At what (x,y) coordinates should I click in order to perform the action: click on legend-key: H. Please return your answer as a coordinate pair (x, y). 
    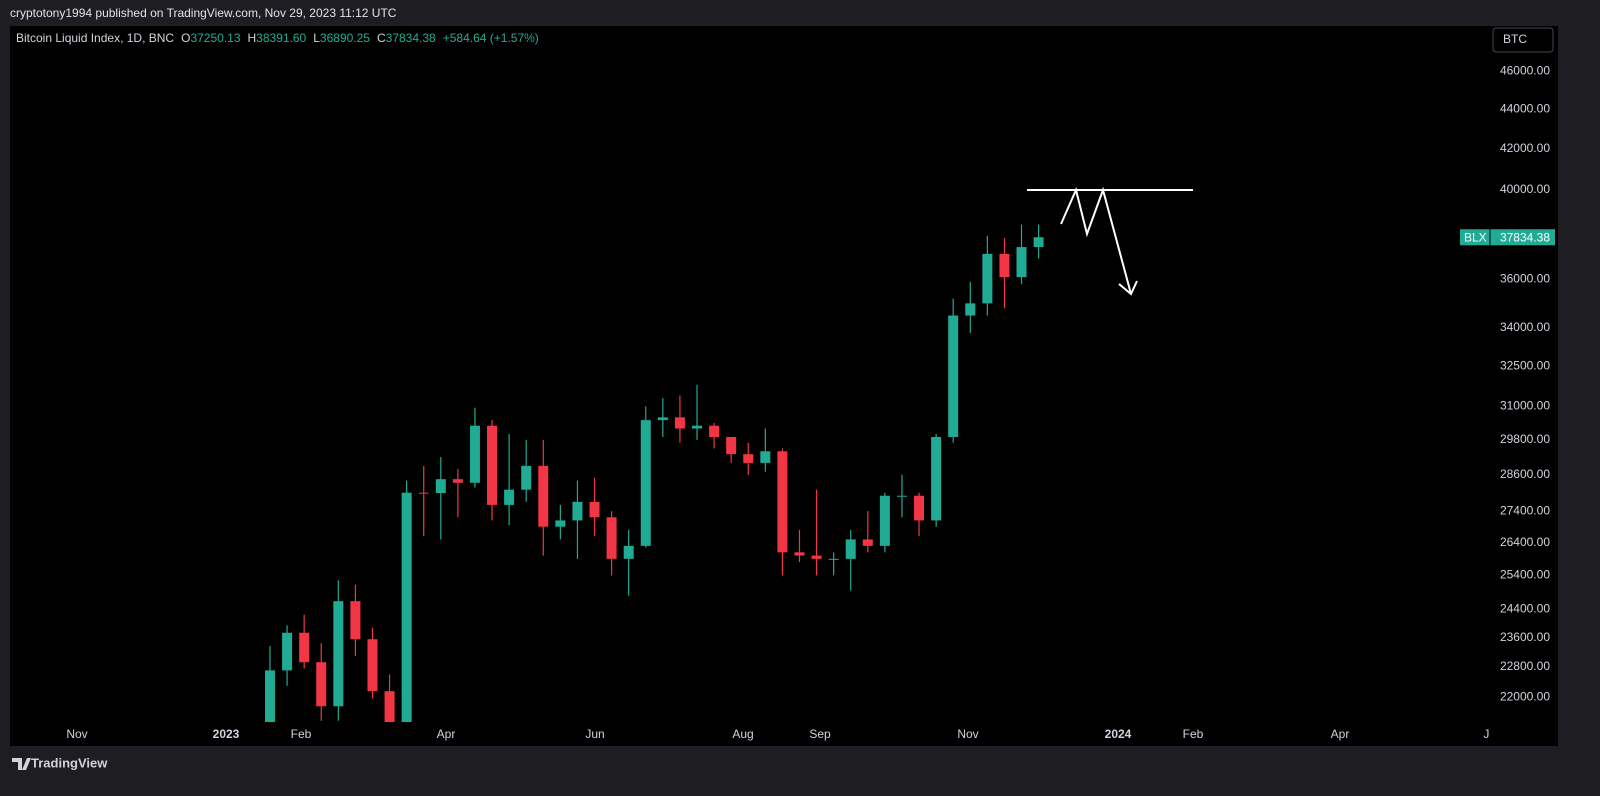
    Looking at the image, I should click on (252, 38).